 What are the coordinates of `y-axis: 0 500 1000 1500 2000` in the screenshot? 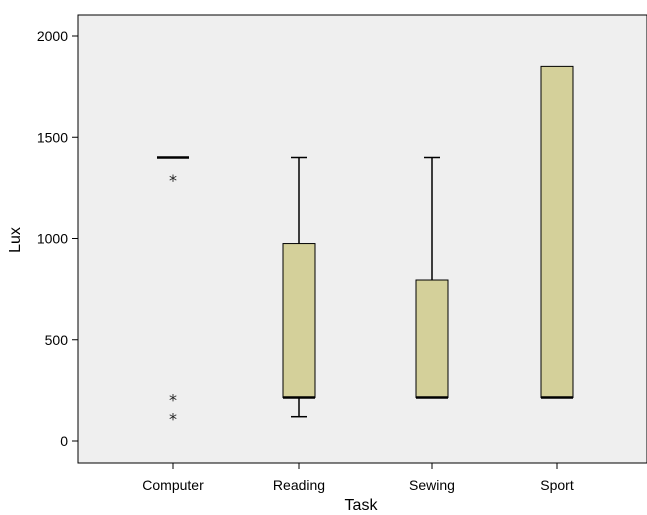 It's located at (57, 238).